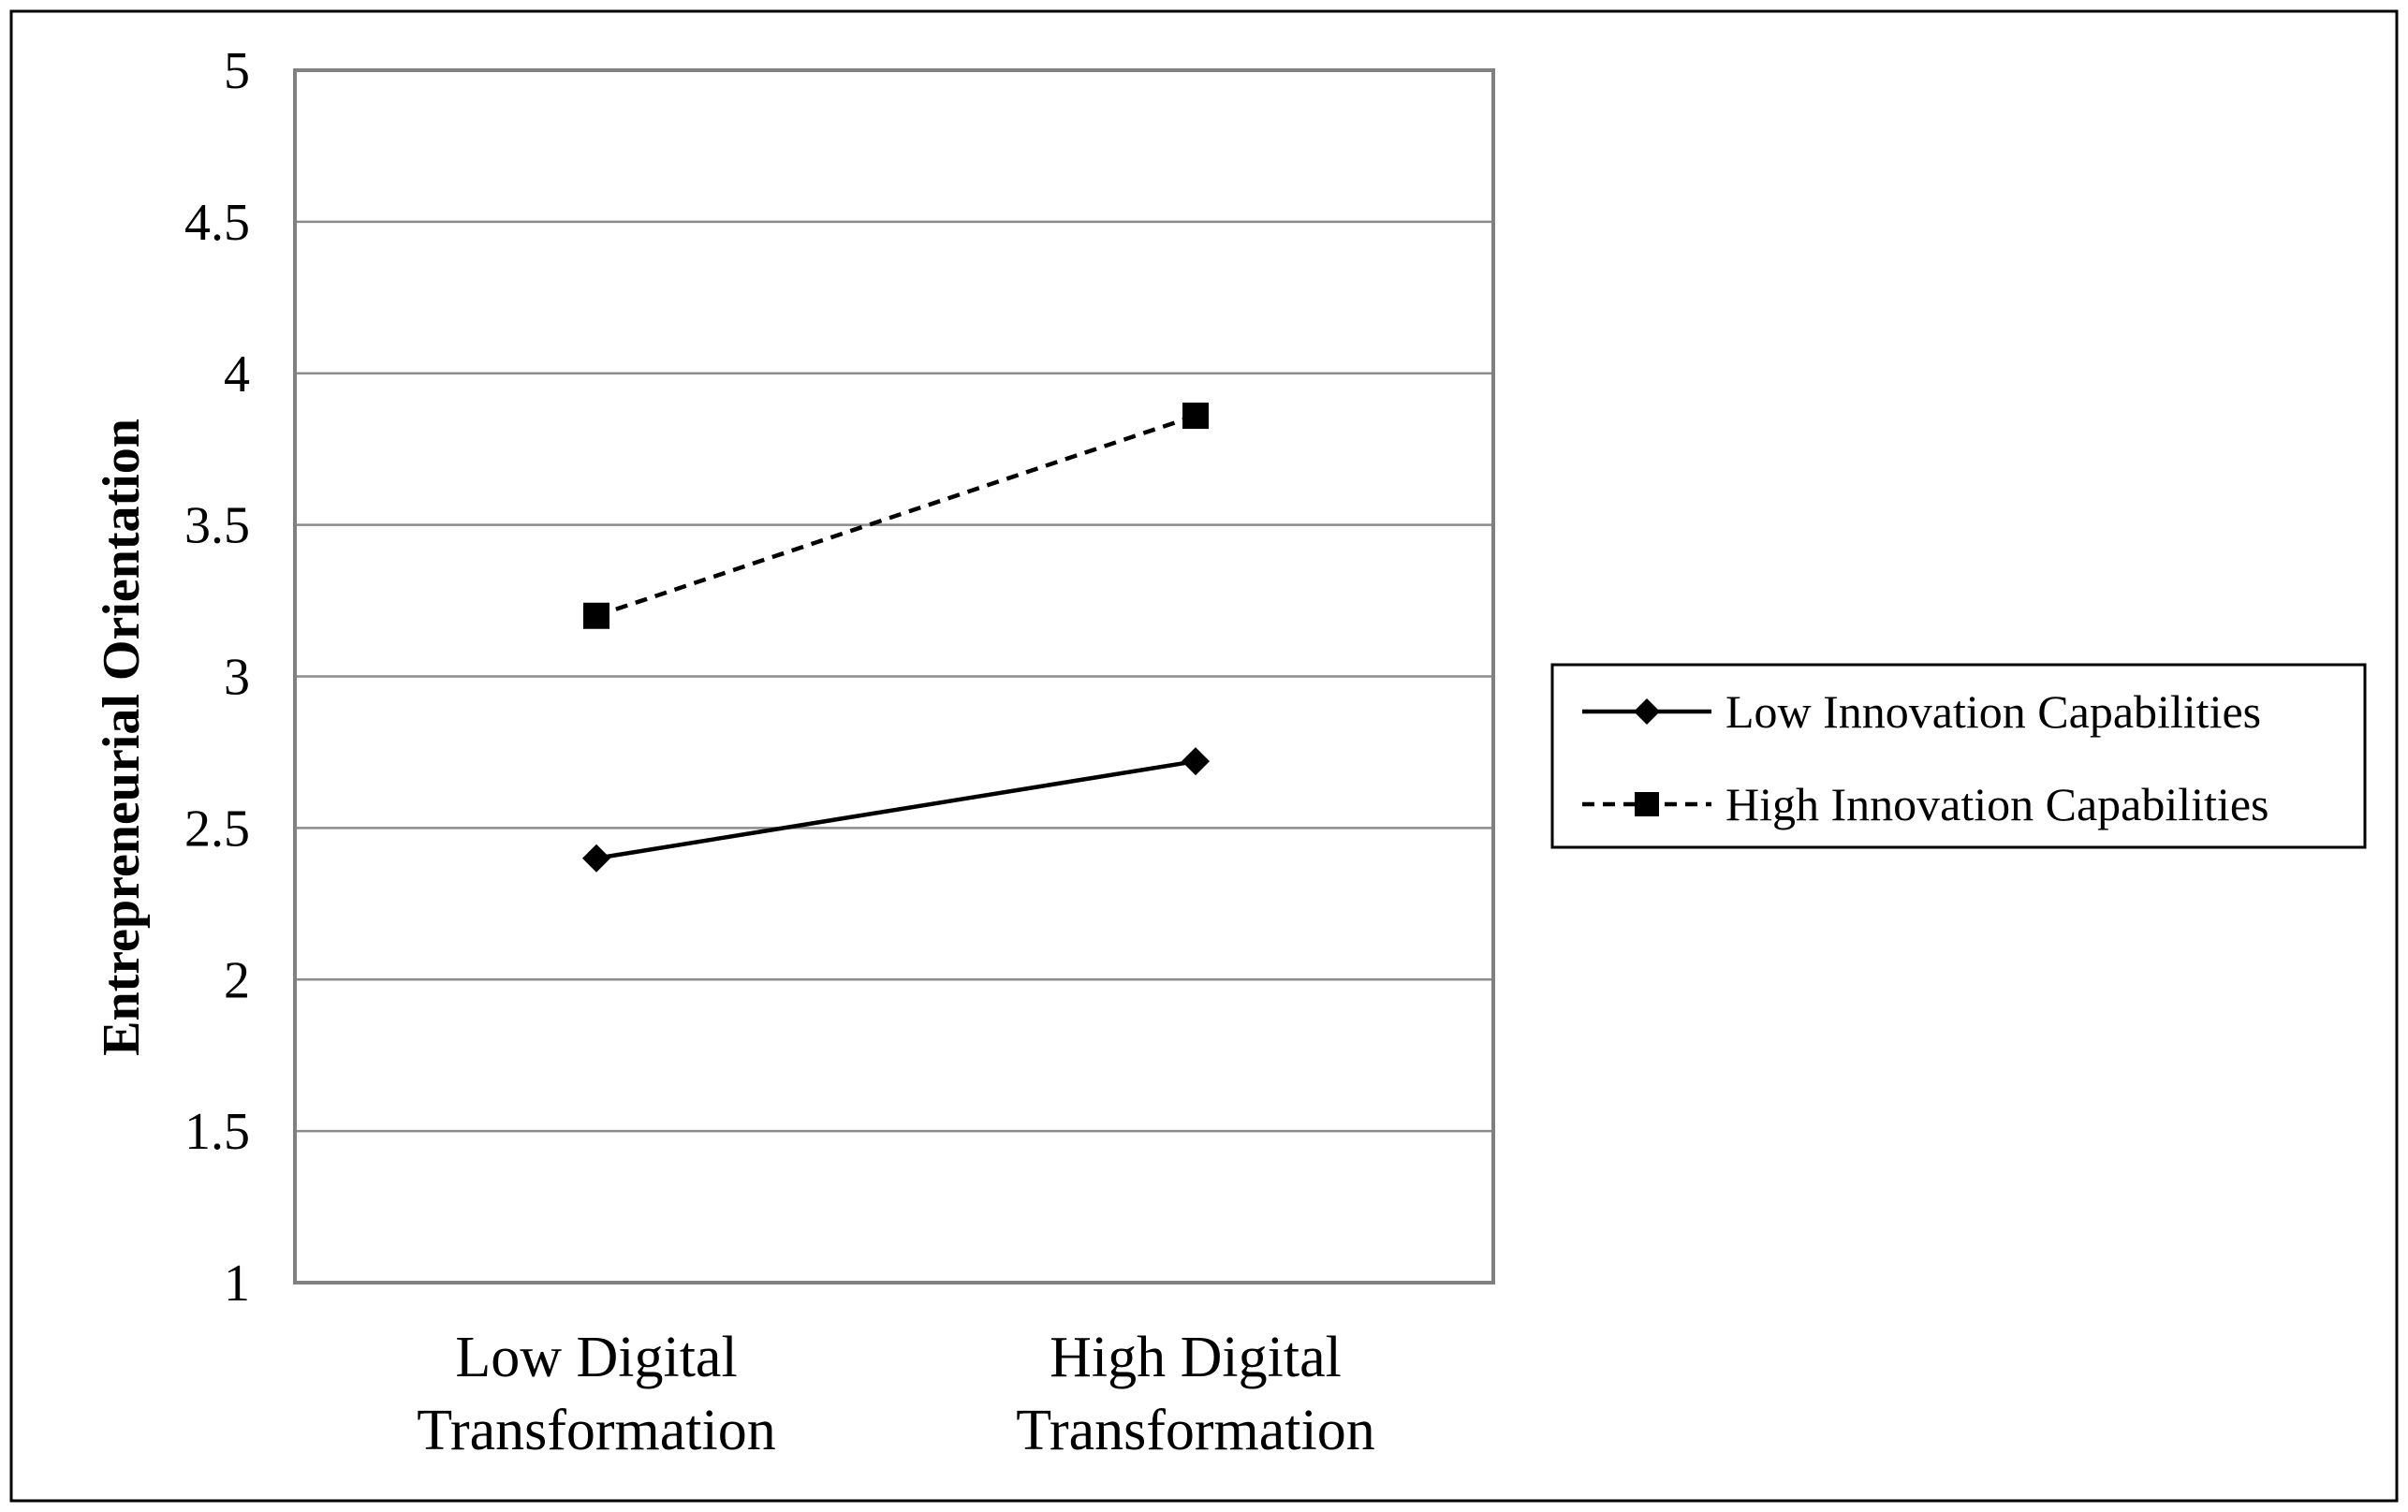 This screenshot has width=2408, height=1512. I want to click on y-tick-label: 5, so click(237, 71).